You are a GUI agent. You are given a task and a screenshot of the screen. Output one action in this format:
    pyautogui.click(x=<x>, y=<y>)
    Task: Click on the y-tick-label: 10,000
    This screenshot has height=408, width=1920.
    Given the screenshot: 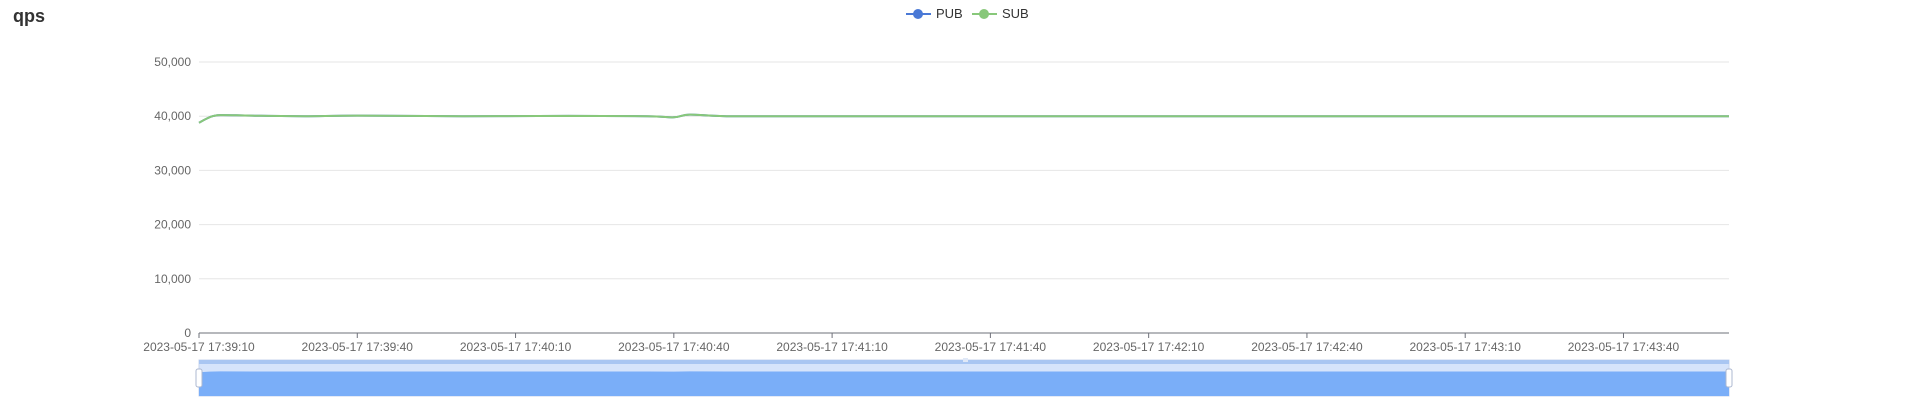 What is the action you would take?
    pyautogui.click(x=172, y=279)
    